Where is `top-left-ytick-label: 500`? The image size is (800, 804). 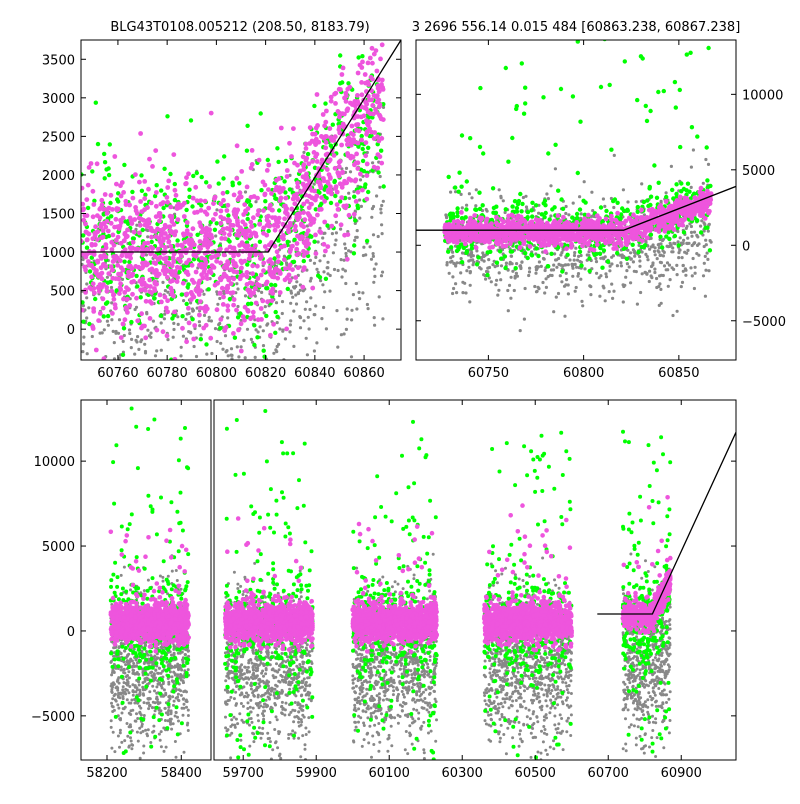 top-left-ytick-label: 500 is located at coordinates (62, 292).